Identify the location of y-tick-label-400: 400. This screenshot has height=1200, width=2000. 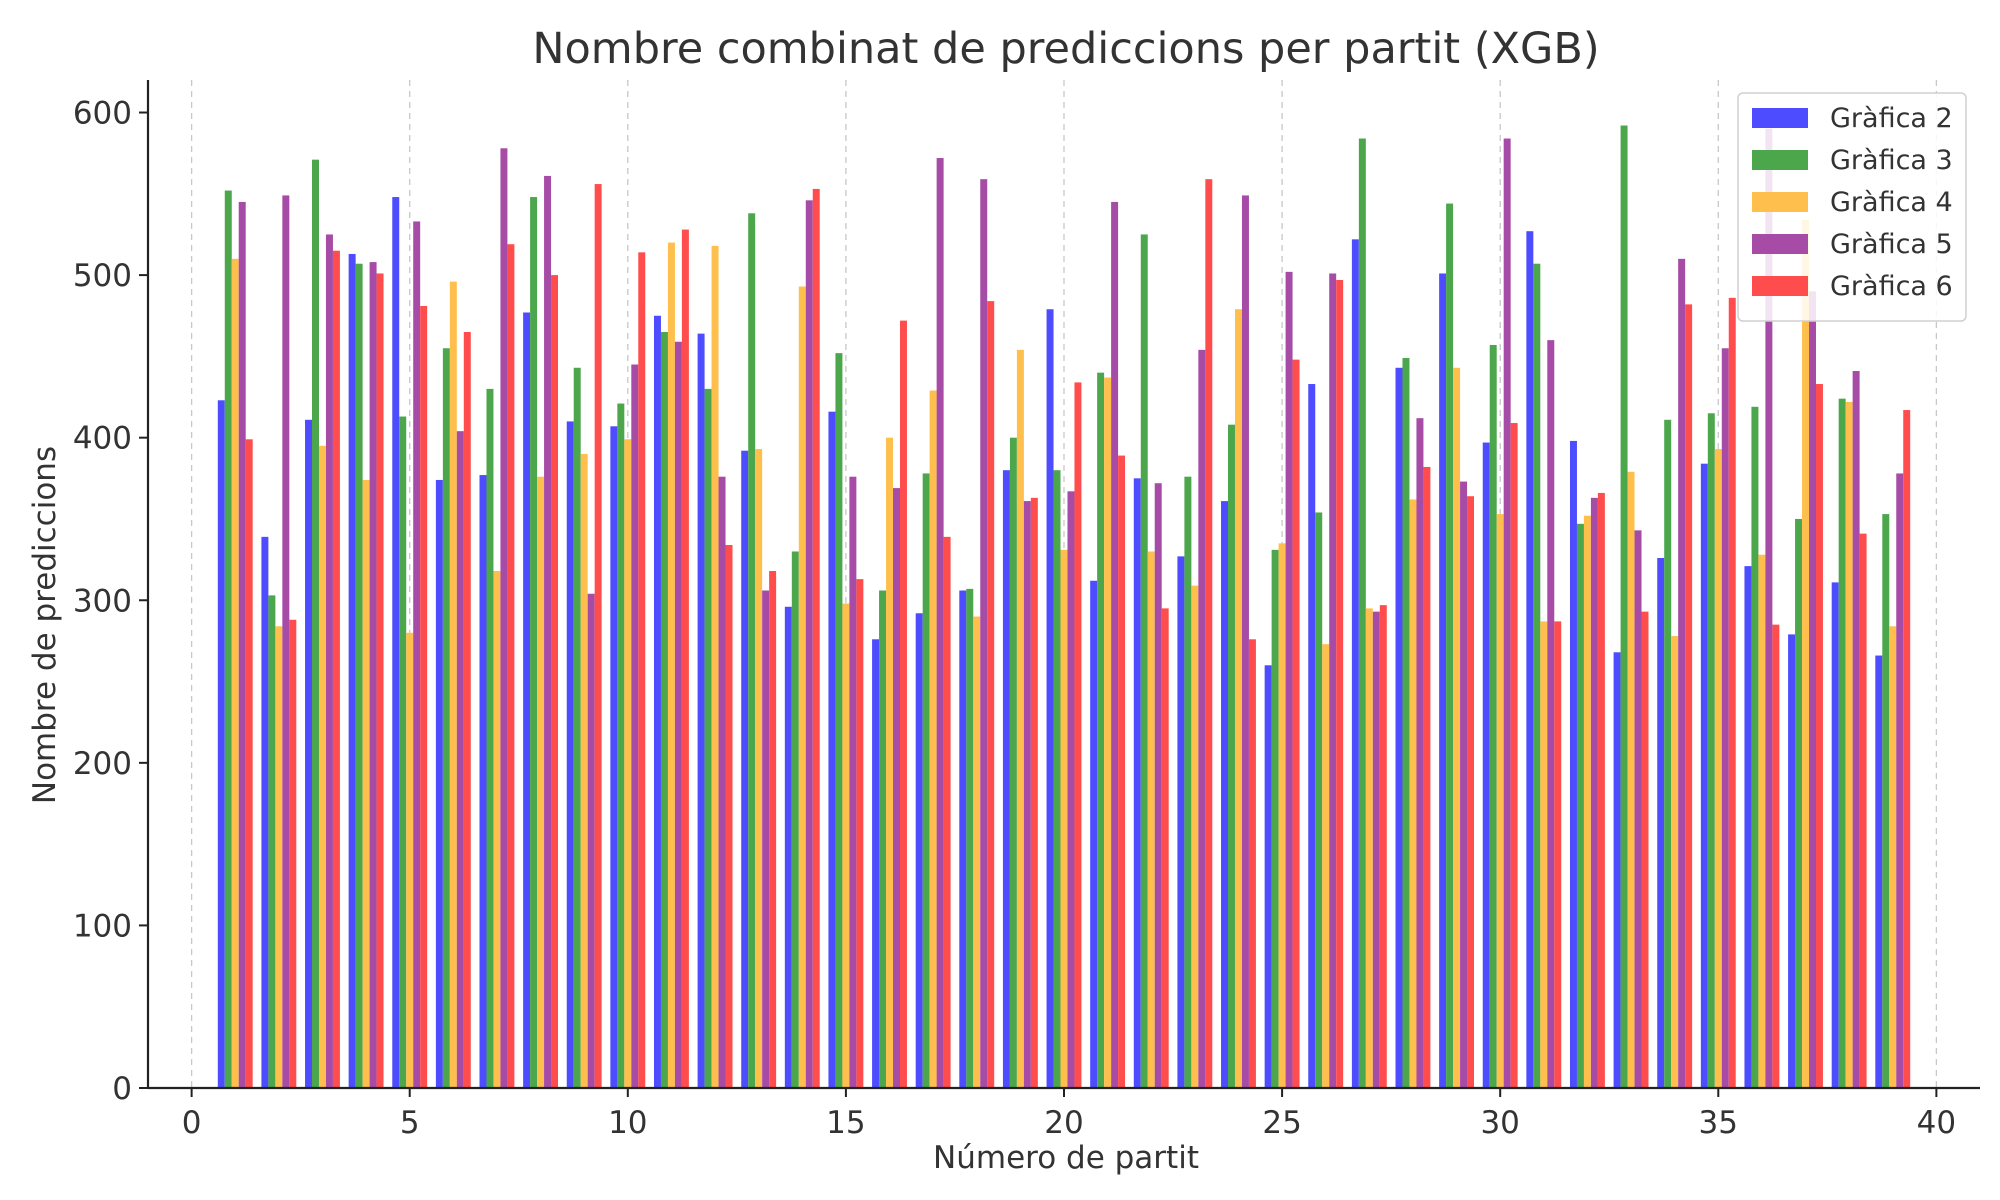
(102, 439).